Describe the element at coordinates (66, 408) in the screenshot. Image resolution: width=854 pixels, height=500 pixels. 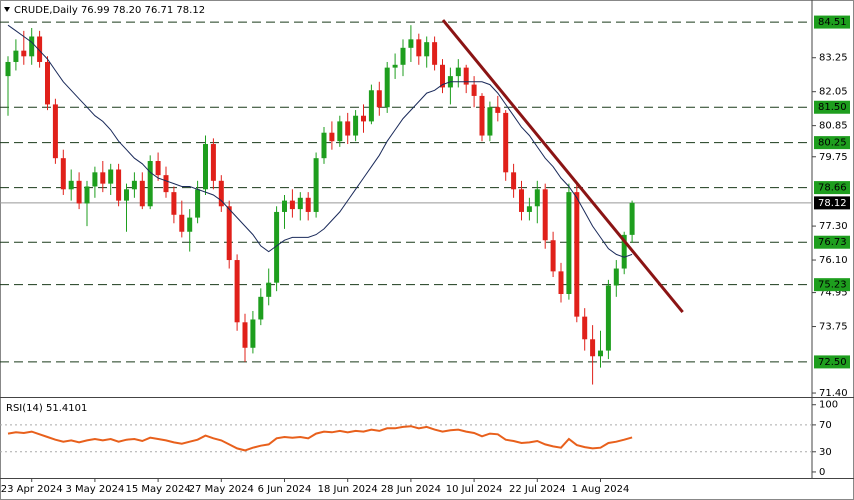
I see `indicator-value: 51.4101` at that location.